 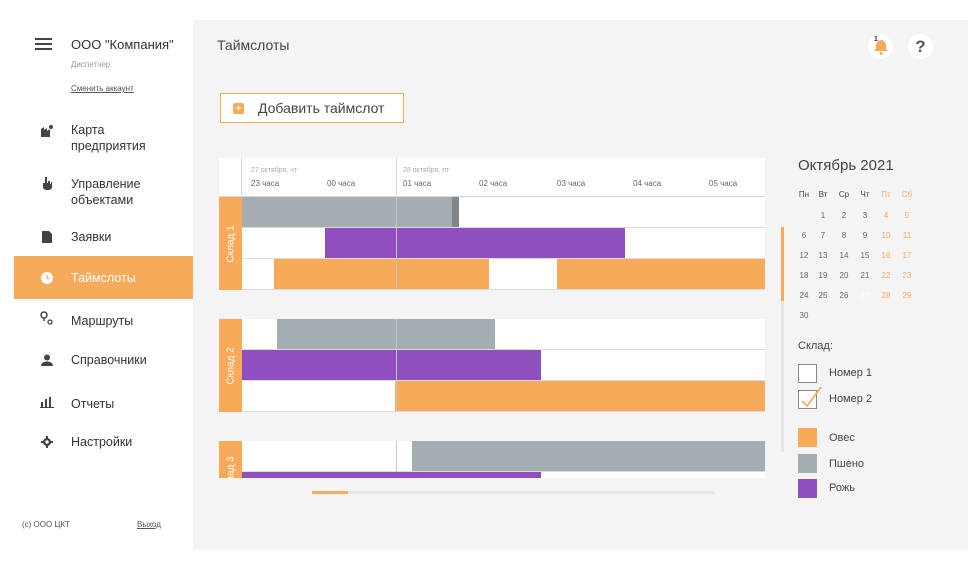 I want to click on horizontal-scrollbar, so click(x=513, y=492).